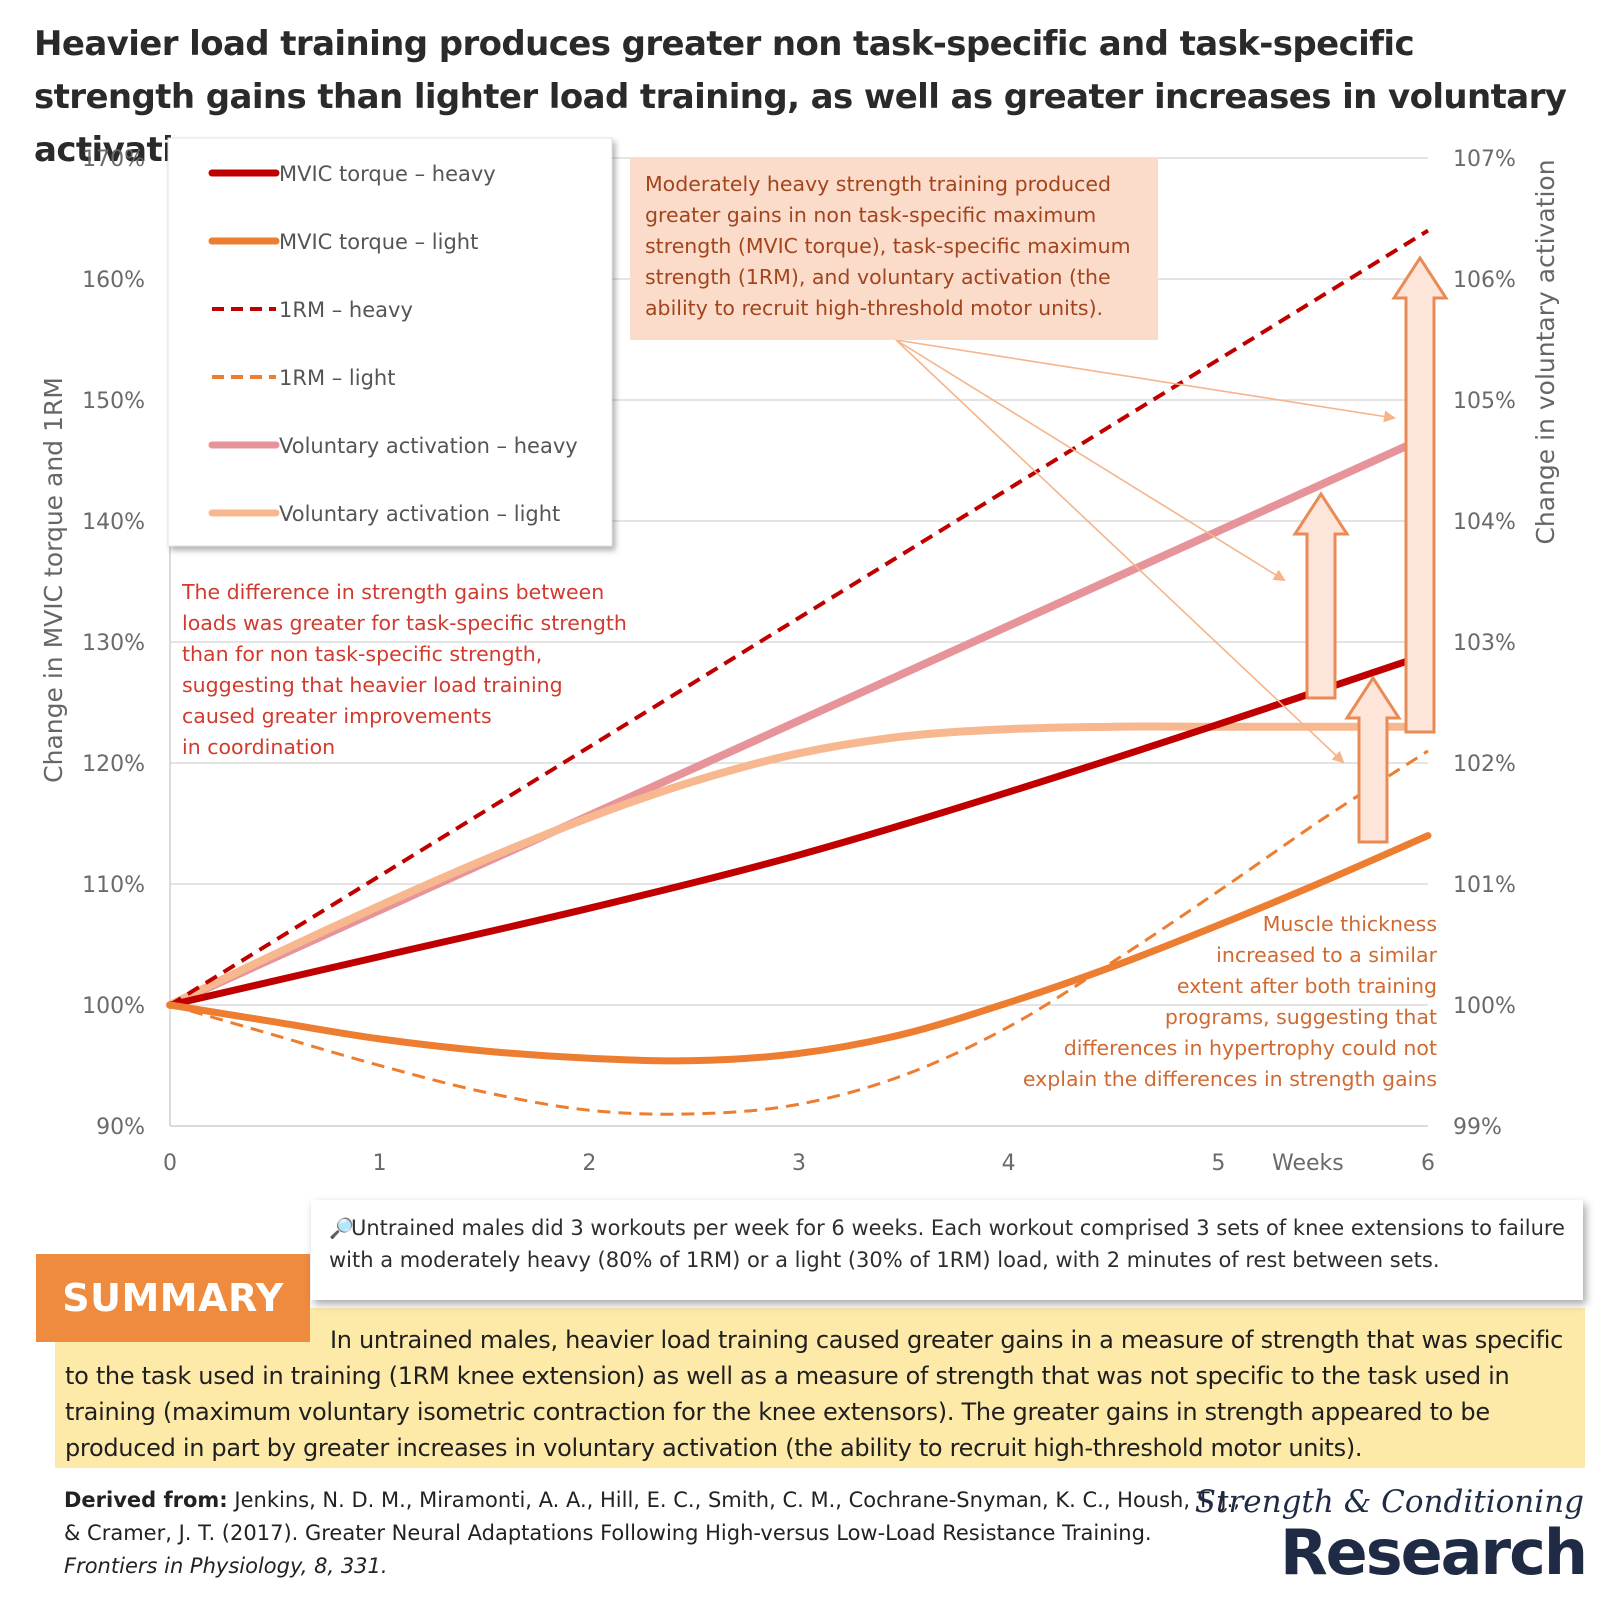  I want to click on y-tick-right-label: 104%, so click(1484, 522).